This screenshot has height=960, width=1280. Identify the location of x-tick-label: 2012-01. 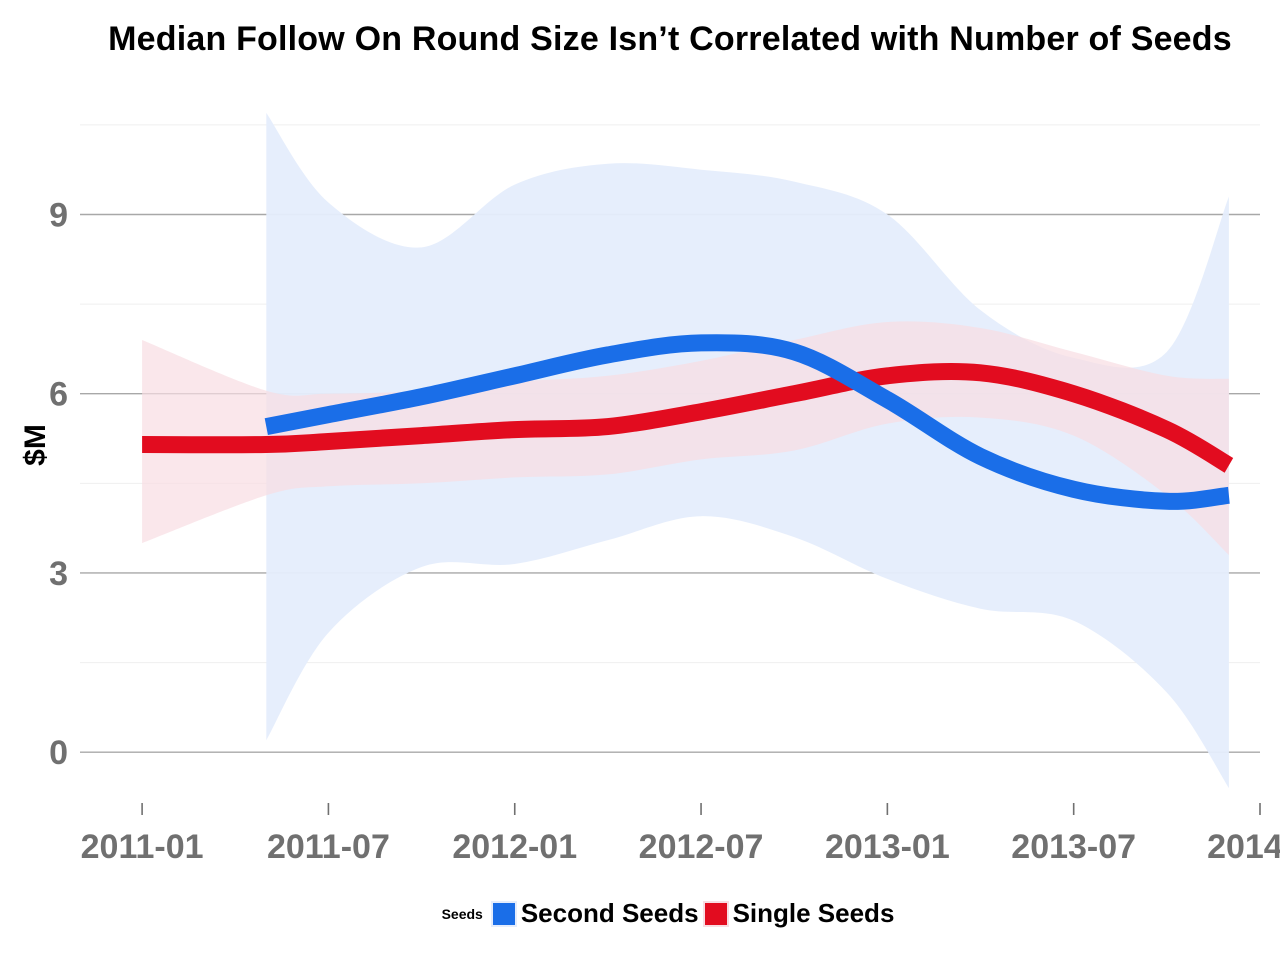
(514, 847).